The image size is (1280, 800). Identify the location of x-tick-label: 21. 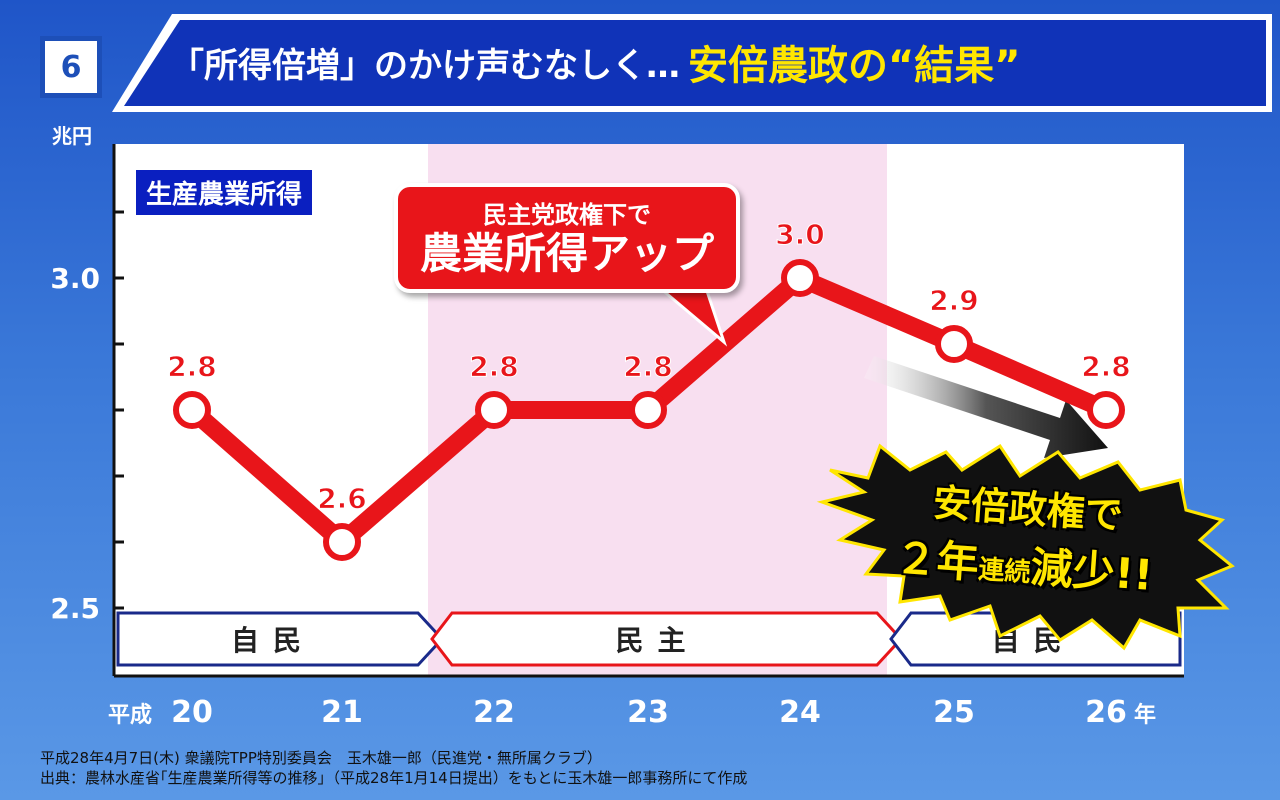
(342, 712).